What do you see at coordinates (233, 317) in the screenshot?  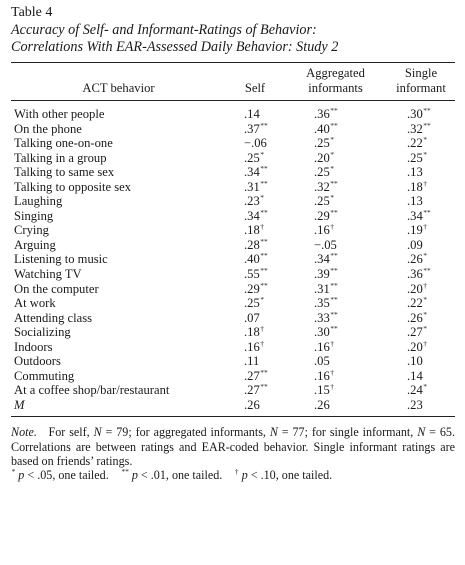 I see `table-row: Attending class .07 .33** .26*` at bounding box center [233, 317].